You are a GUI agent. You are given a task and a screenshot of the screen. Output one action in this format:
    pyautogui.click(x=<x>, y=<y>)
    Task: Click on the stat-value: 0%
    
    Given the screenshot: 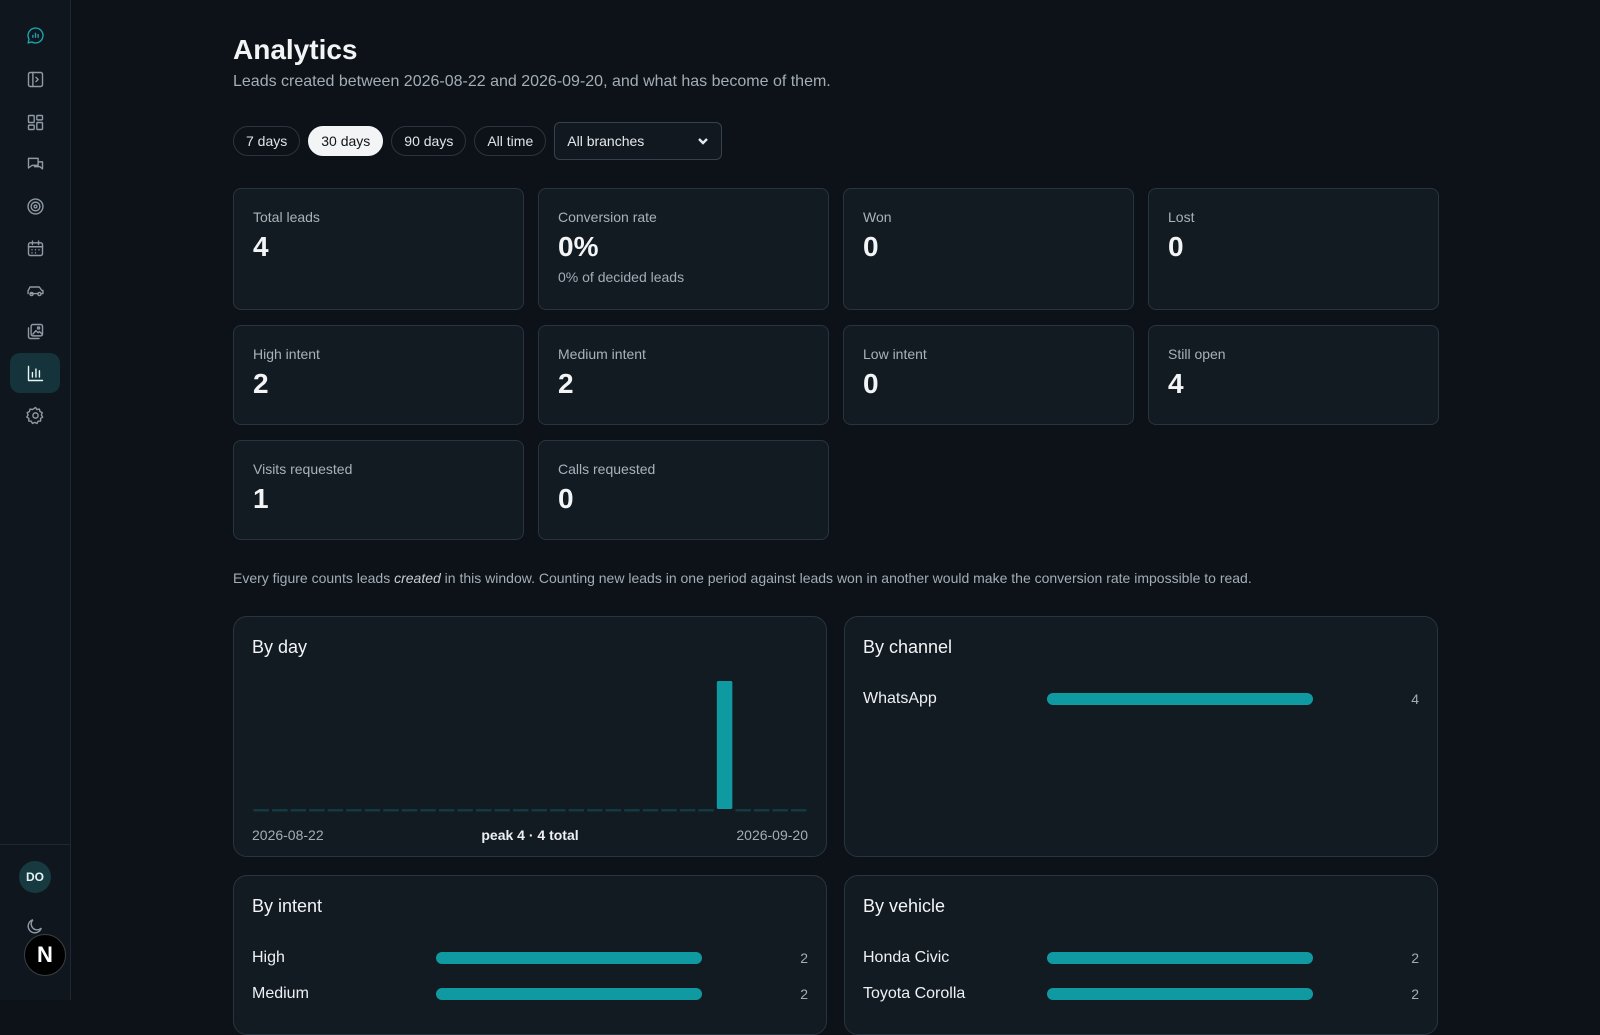 What is the action you would take?
    pyautogui.click(x=578, y=246)
    